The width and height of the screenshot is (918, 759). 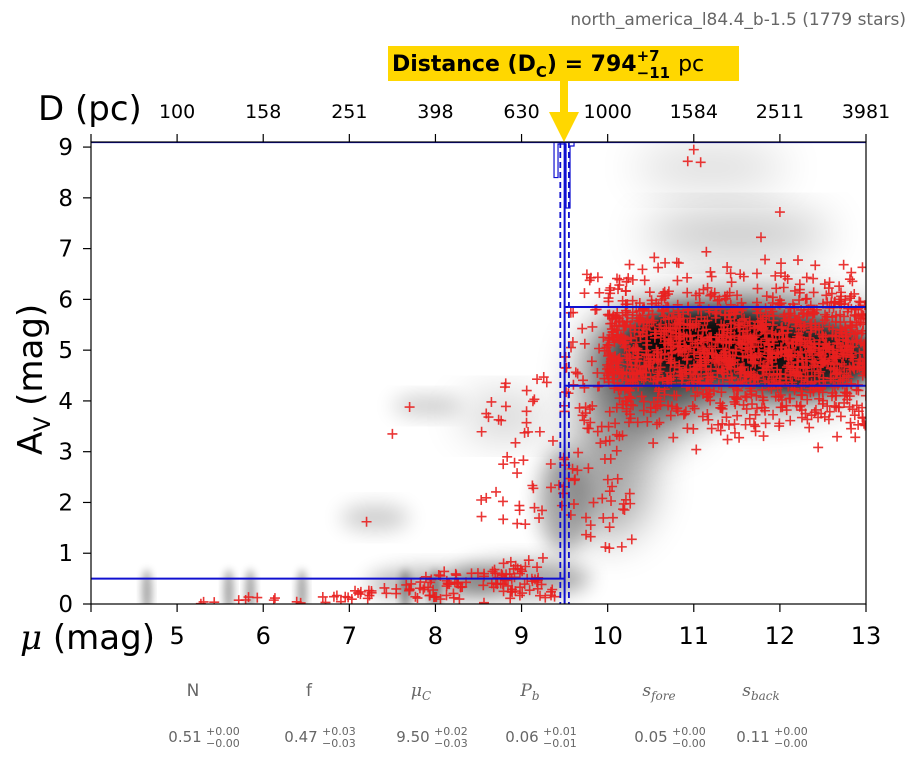 What do you see at coordinates (866, 636) in the screenshot?
I see `x-tick-label: 13` at bounding box center [866, 636].